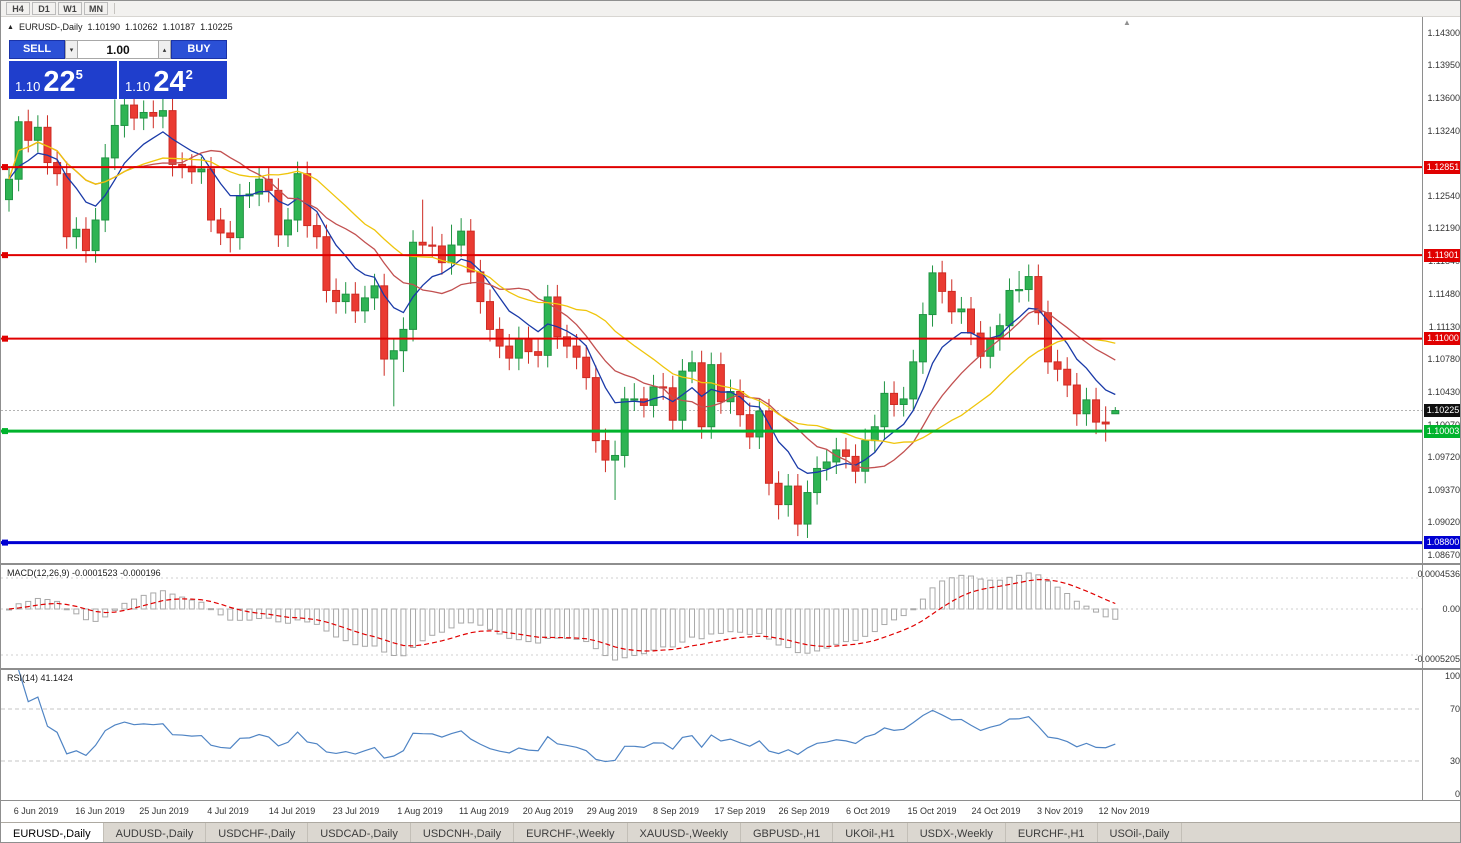  I want to click on chart-tab-ukoil-h1: UKOil-,H1, so click(870, 832).